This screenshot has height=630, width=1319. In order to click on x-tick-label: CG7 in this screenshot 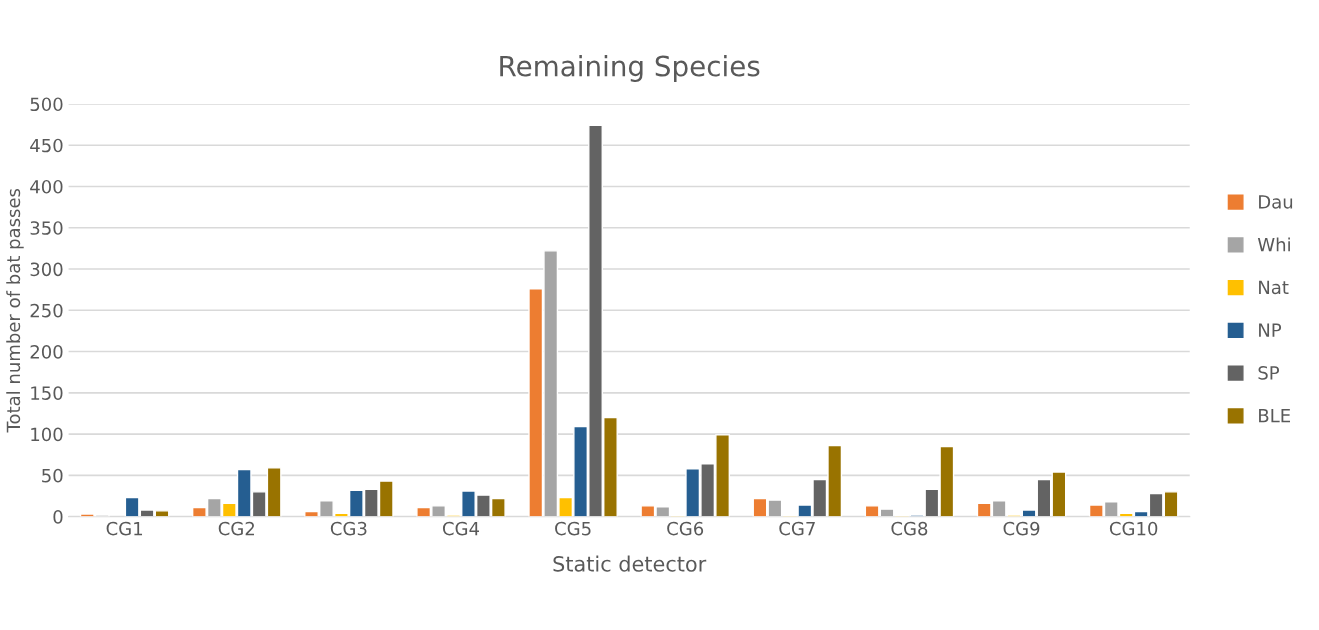, I will do `click(797, 528)`.